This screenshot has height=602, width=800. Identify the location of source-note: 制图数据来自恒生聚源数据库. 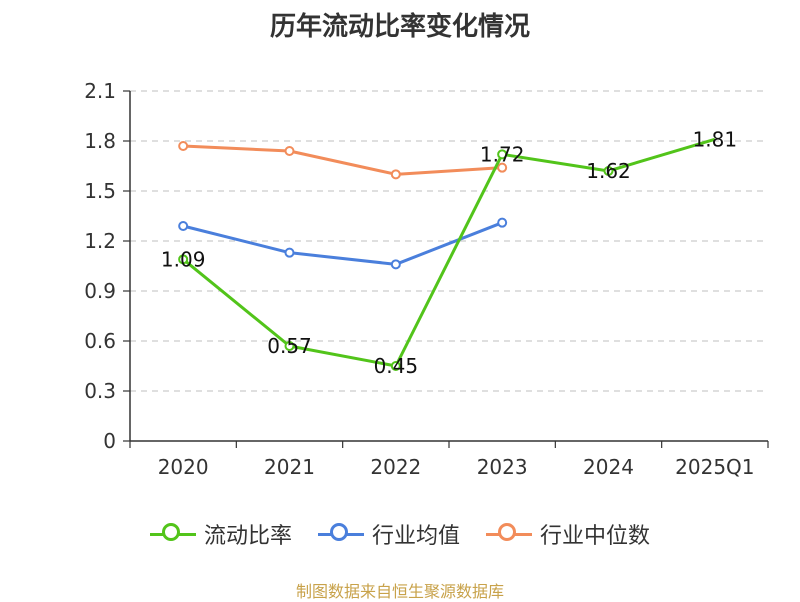
(399, 591).